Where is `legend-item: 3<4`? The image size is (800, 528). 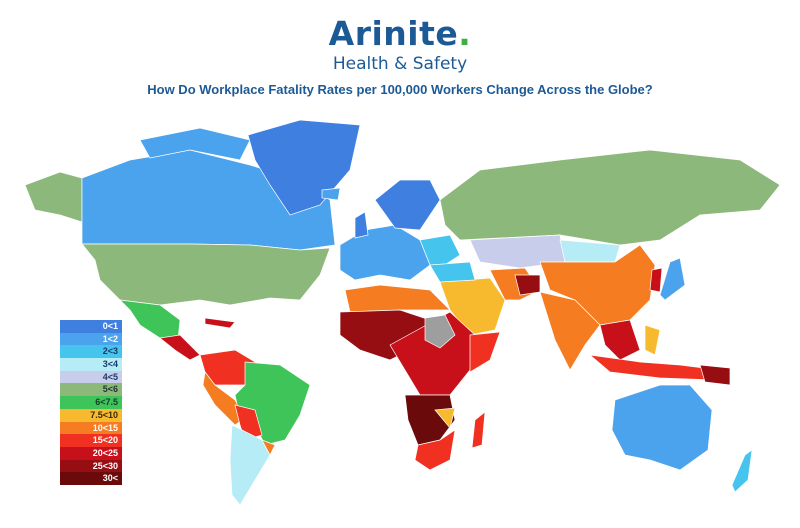 legend-item: 3<4 is located at coordinates (91, 364).